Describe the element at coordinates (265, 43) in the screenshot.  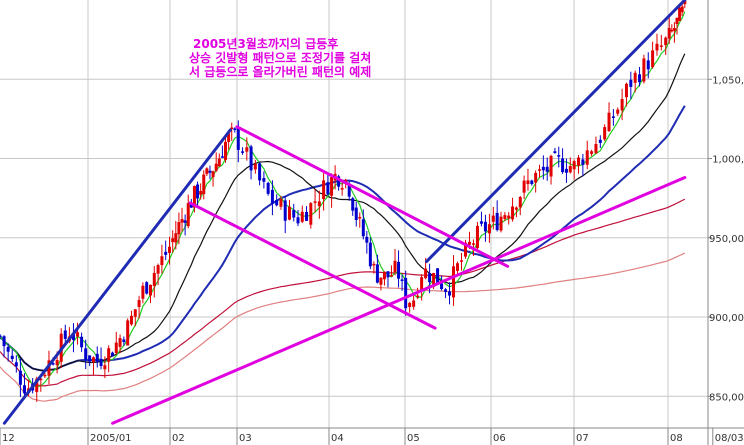
I see `annotation-line: 2005년3월초까지의 급등후` at that location.